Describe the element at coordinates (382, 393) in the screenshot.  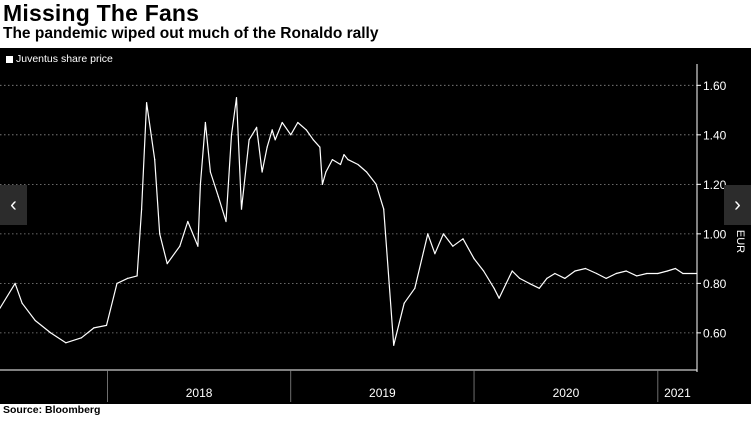
I see `x-tick-label: 2019` at that location.